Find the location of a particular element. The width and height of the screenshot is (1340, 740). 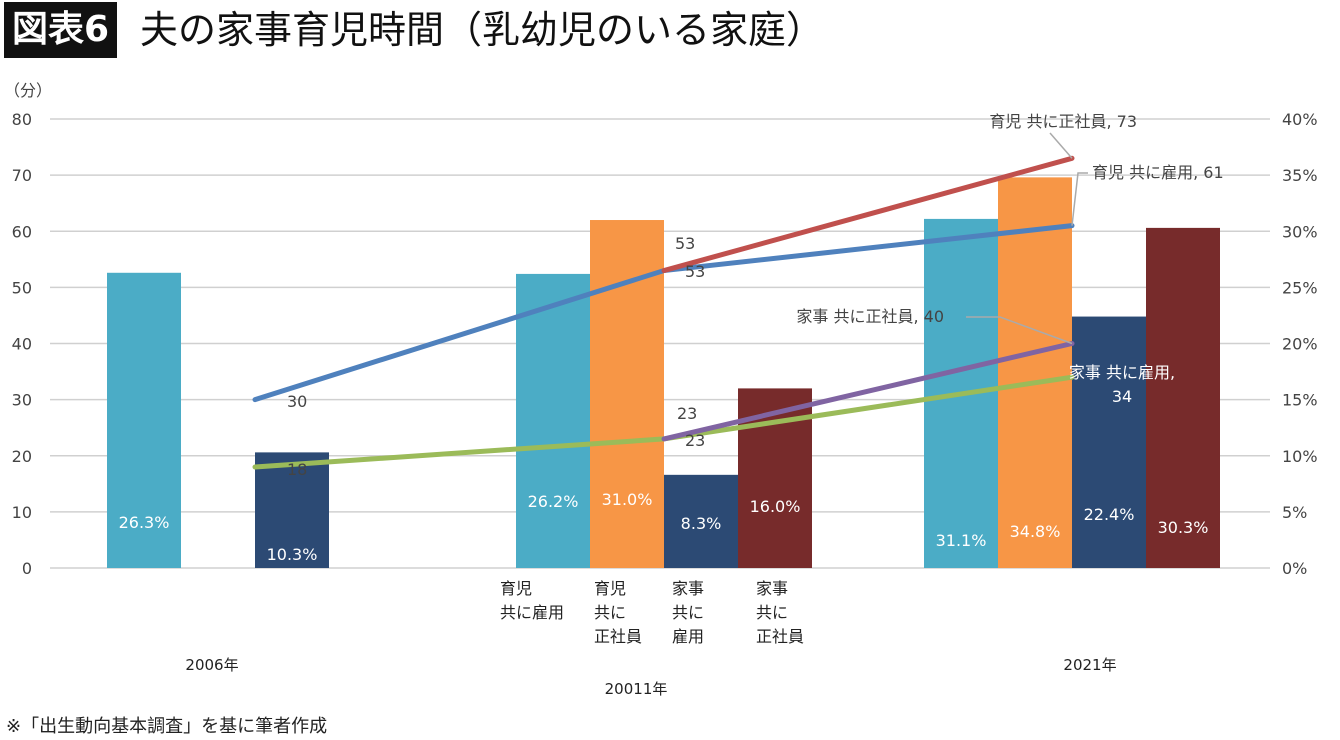

y2-tick-label: 0% is located at coordinates (1294, 568).